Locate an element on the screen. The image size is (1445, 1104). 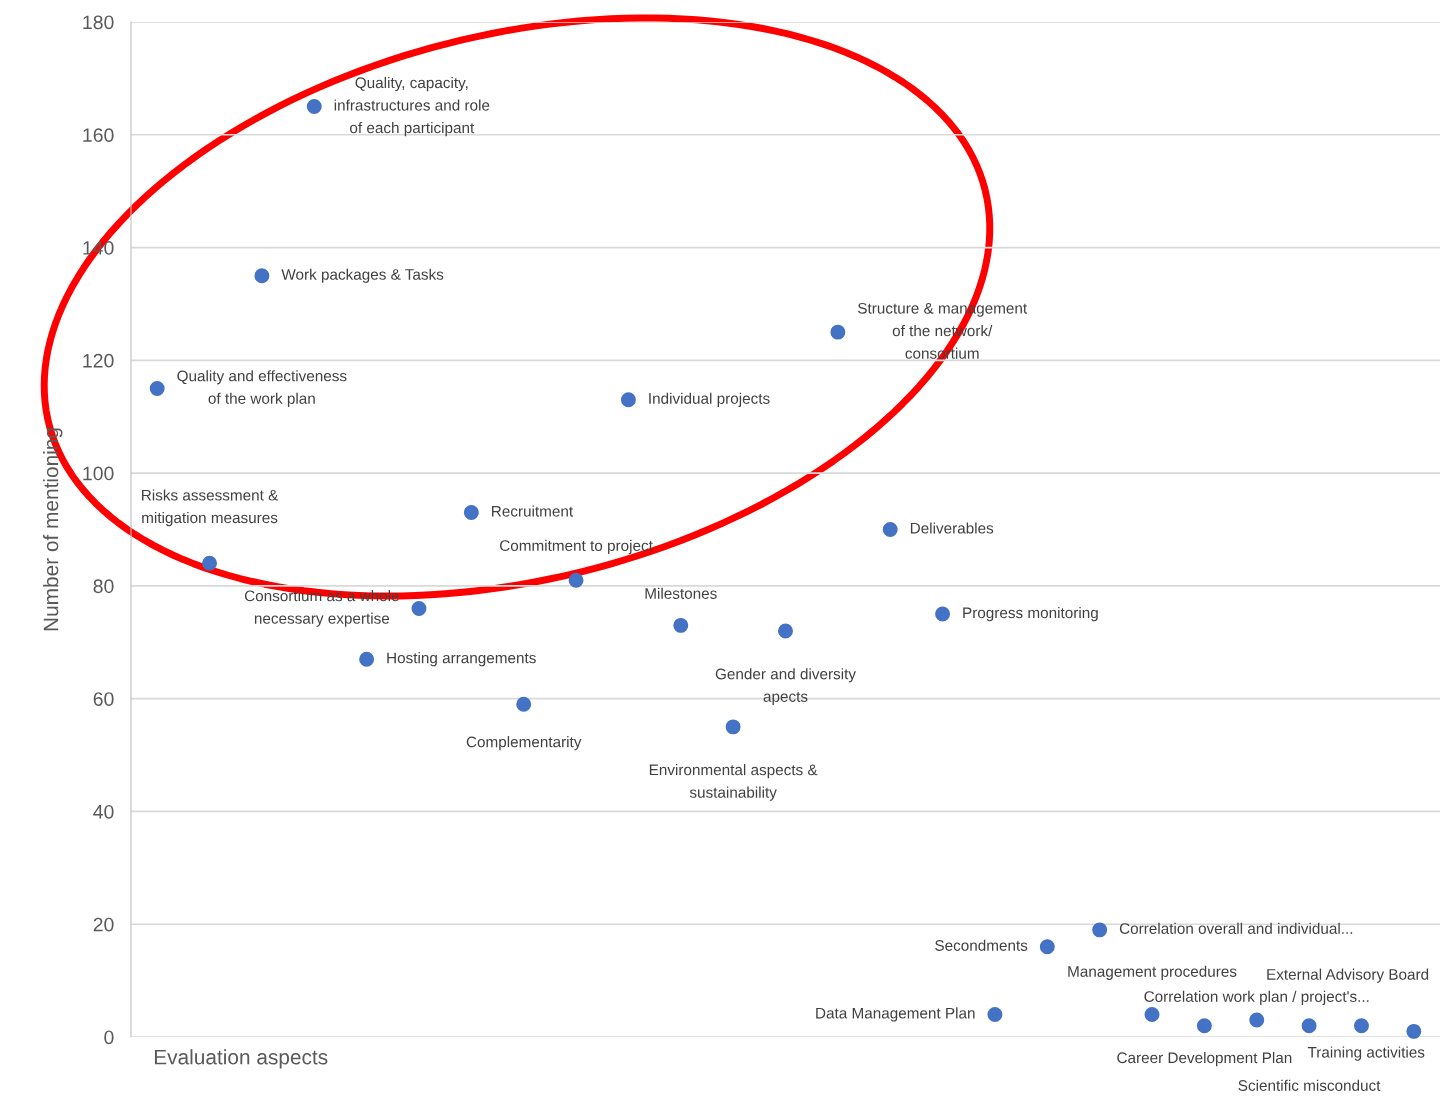
data-label: Progress monitoring is located at coordinates (1030, 614).